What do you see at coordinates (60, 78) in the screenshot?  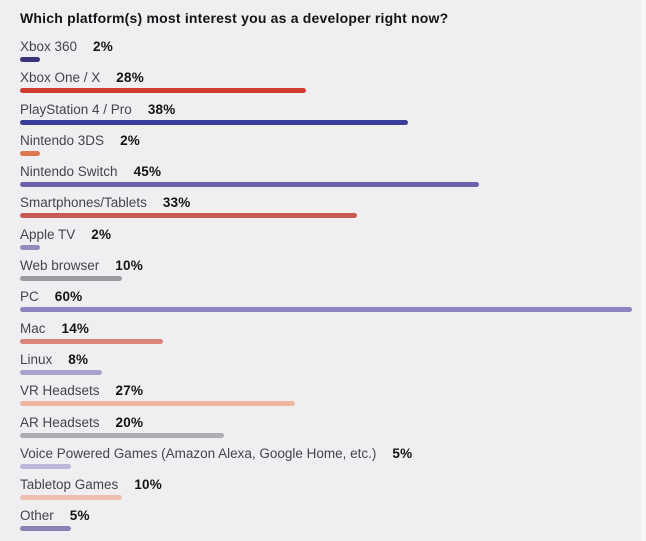 I see `platform-label: Xbox One / X` at bounding box center [60, 78].